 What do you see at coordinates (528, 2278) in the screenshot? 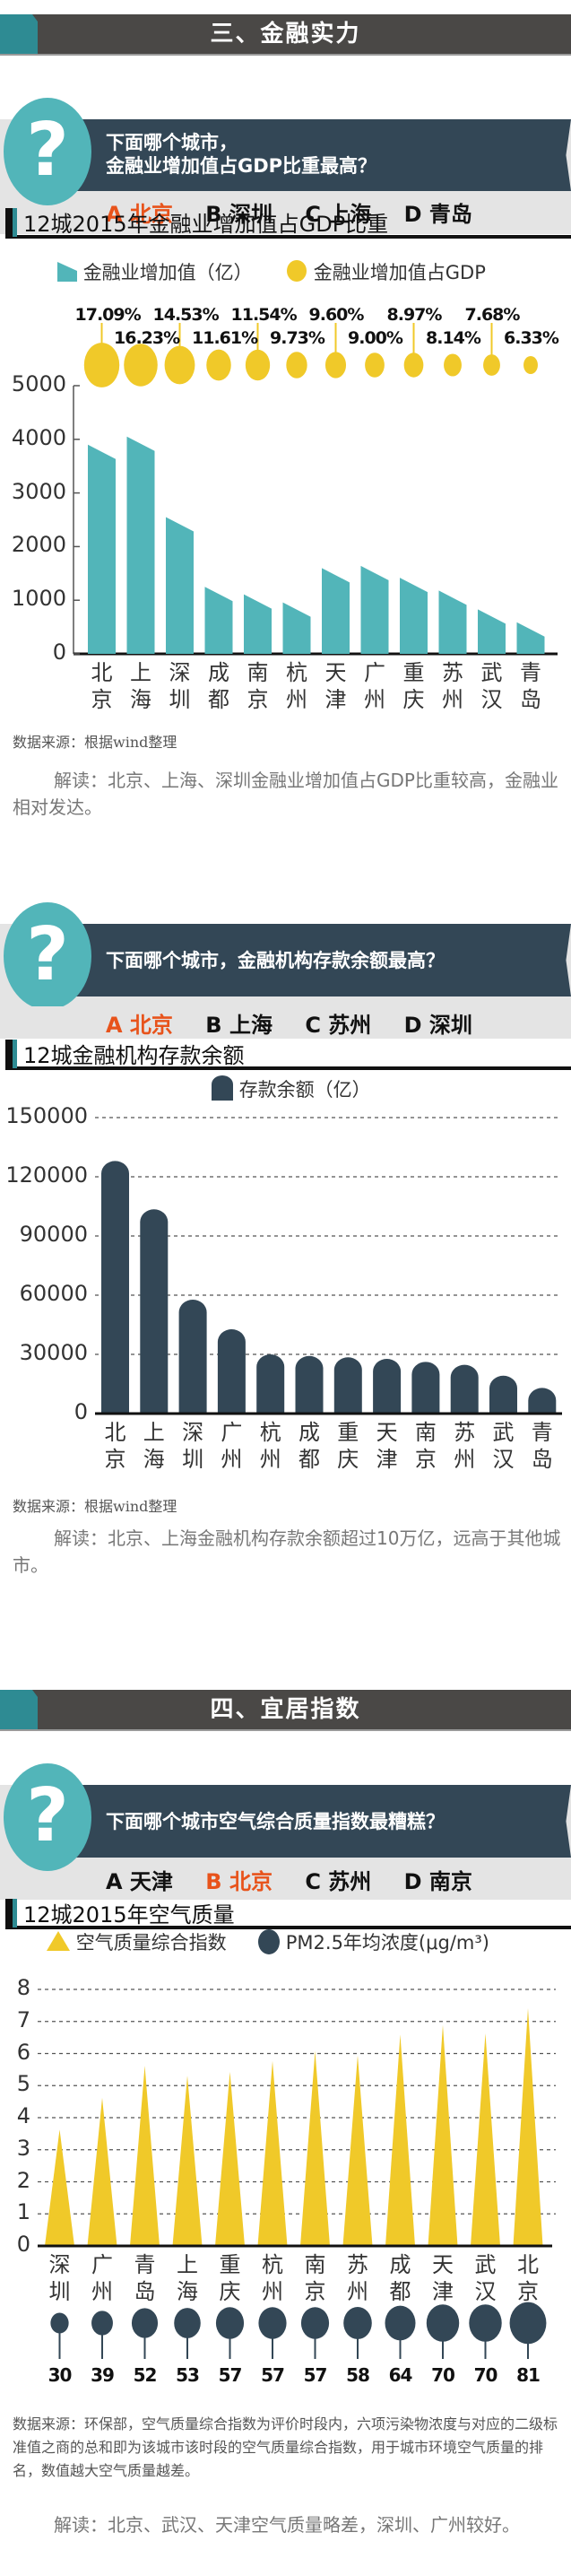
I see `x-category-label: 北京` at bounding box center [528, 2278].